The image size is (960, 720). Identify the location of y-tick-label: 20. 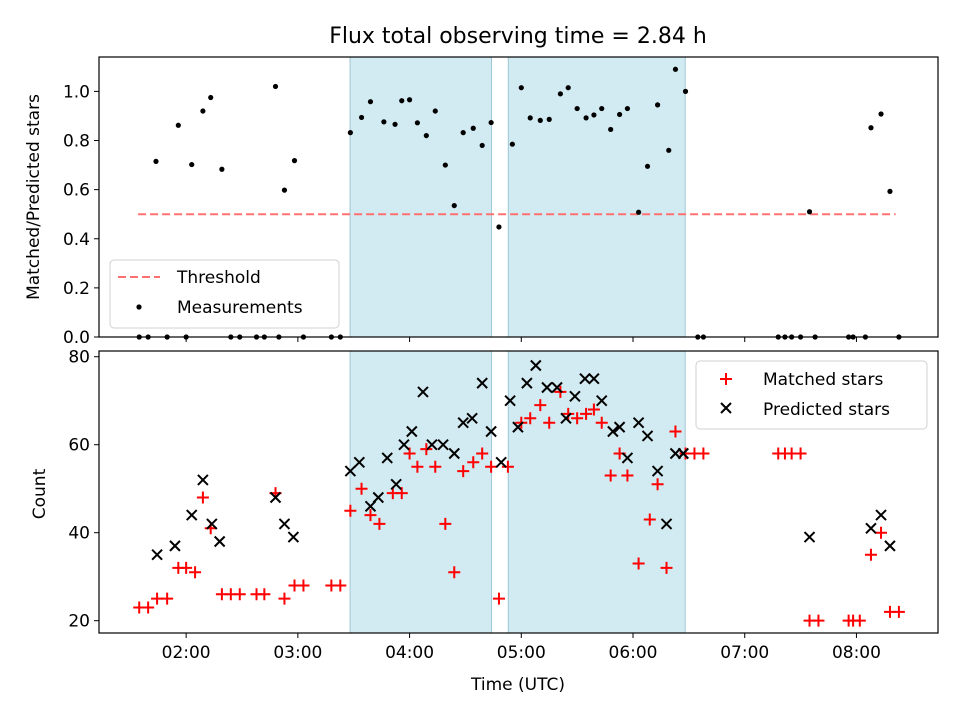
(79, 622).